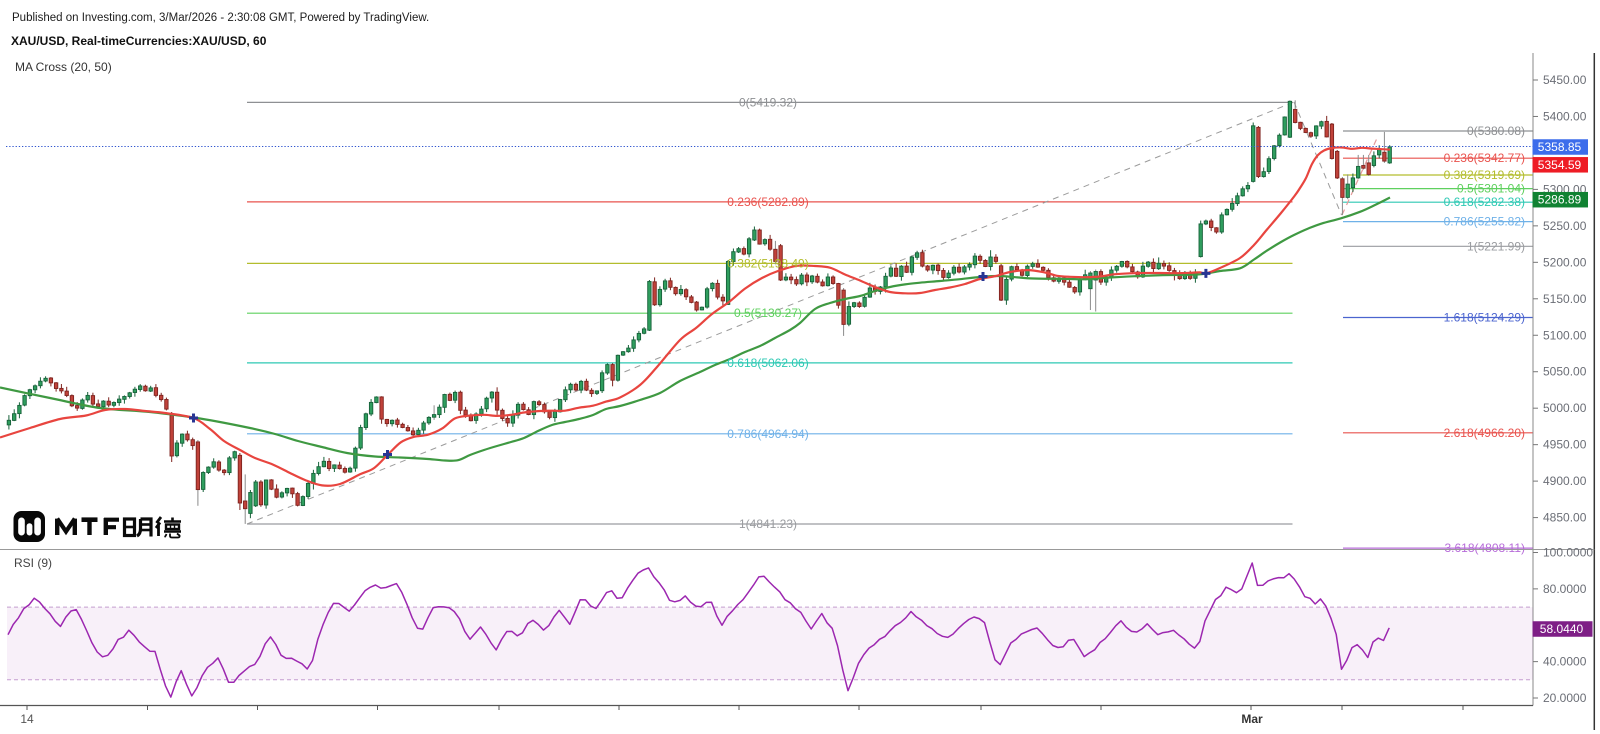 The width and height of the screenshot is (1600, 734). What do you see at coordinates (1565, 262) in the screenshot?
I see `svg-text: 5200.00` at bounding box center [1565, 262].